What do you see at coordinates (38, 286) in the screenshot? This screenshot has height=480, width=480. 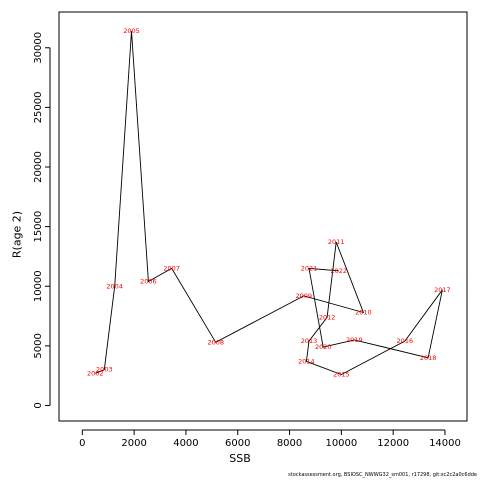 I see `y-tick-label: 10000` at bounding box center [38, 286].